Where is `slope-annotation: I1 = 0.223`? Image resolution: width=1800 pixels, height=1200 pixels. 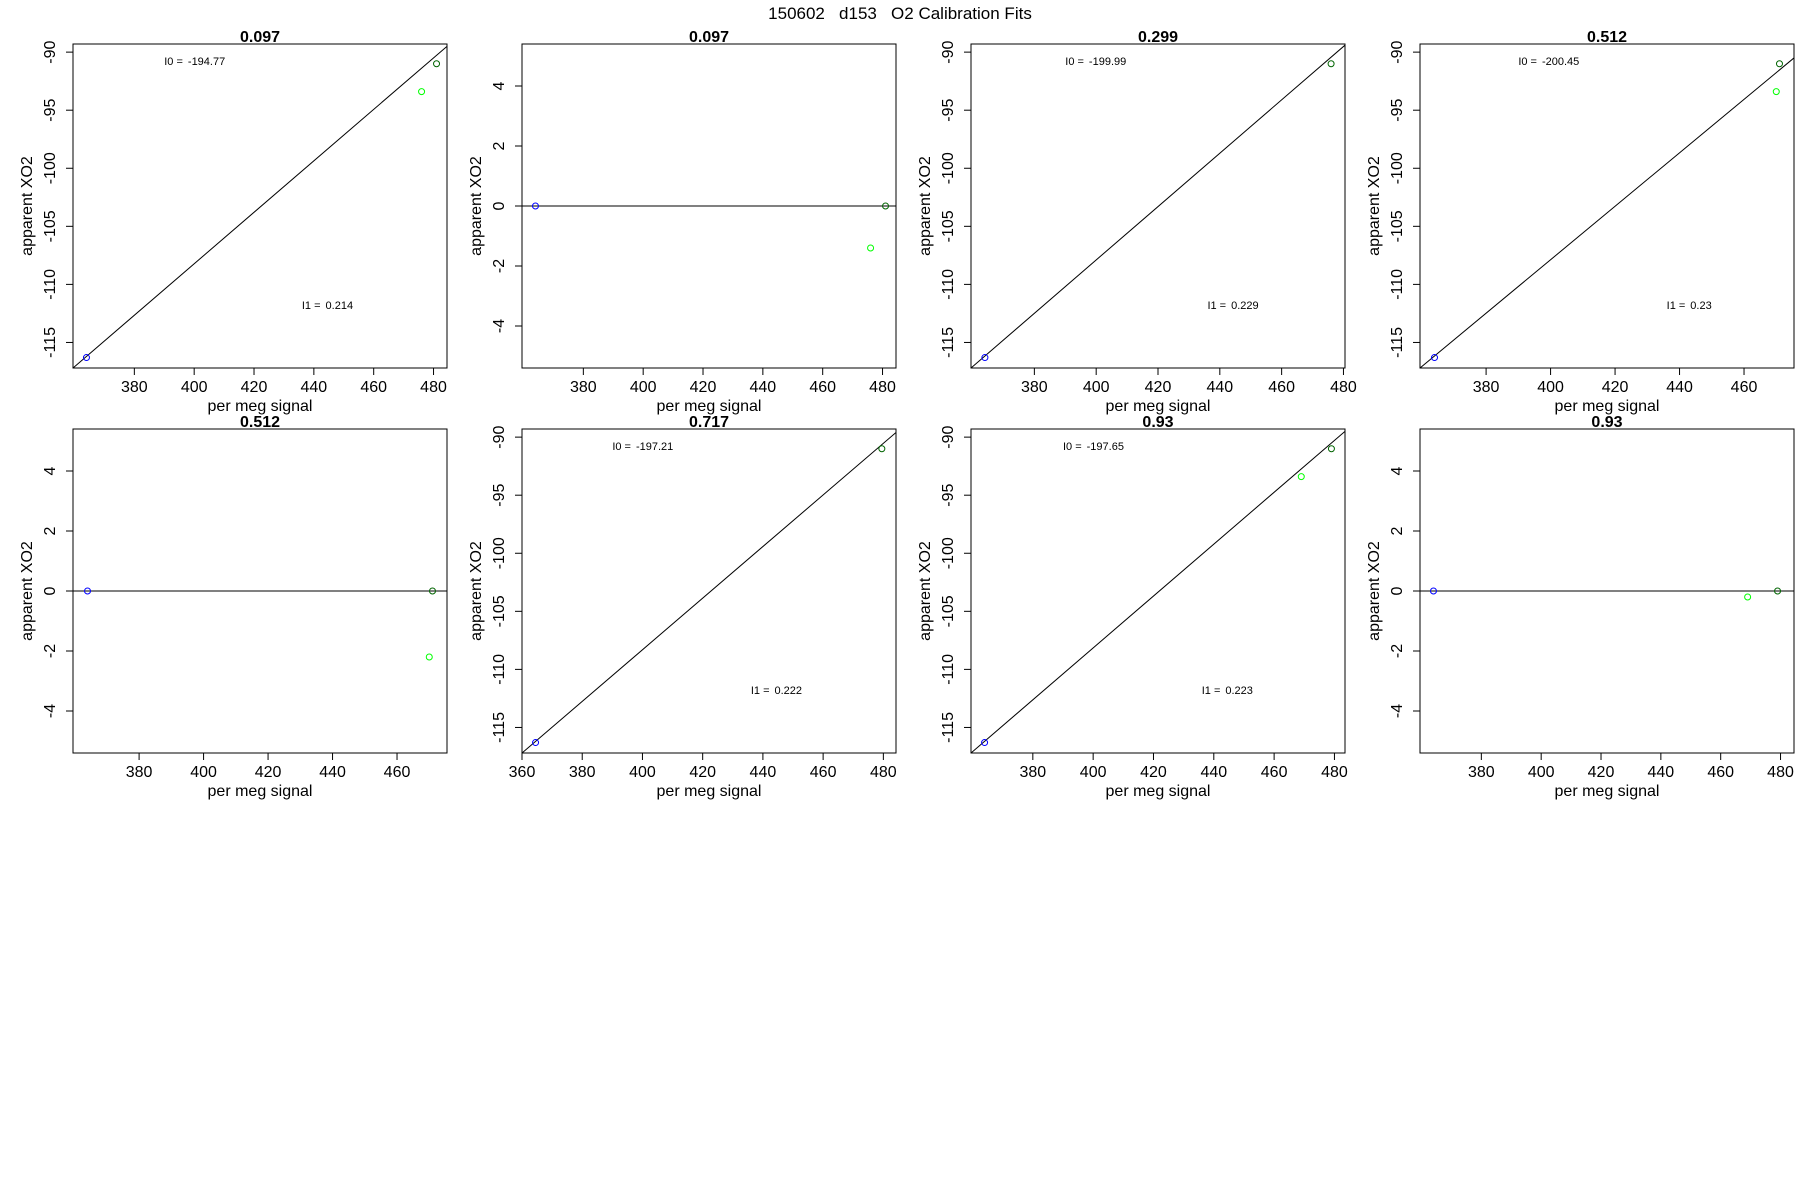 slope-annotation: I1 = 0.223 is located at coordinates (1227, 691).